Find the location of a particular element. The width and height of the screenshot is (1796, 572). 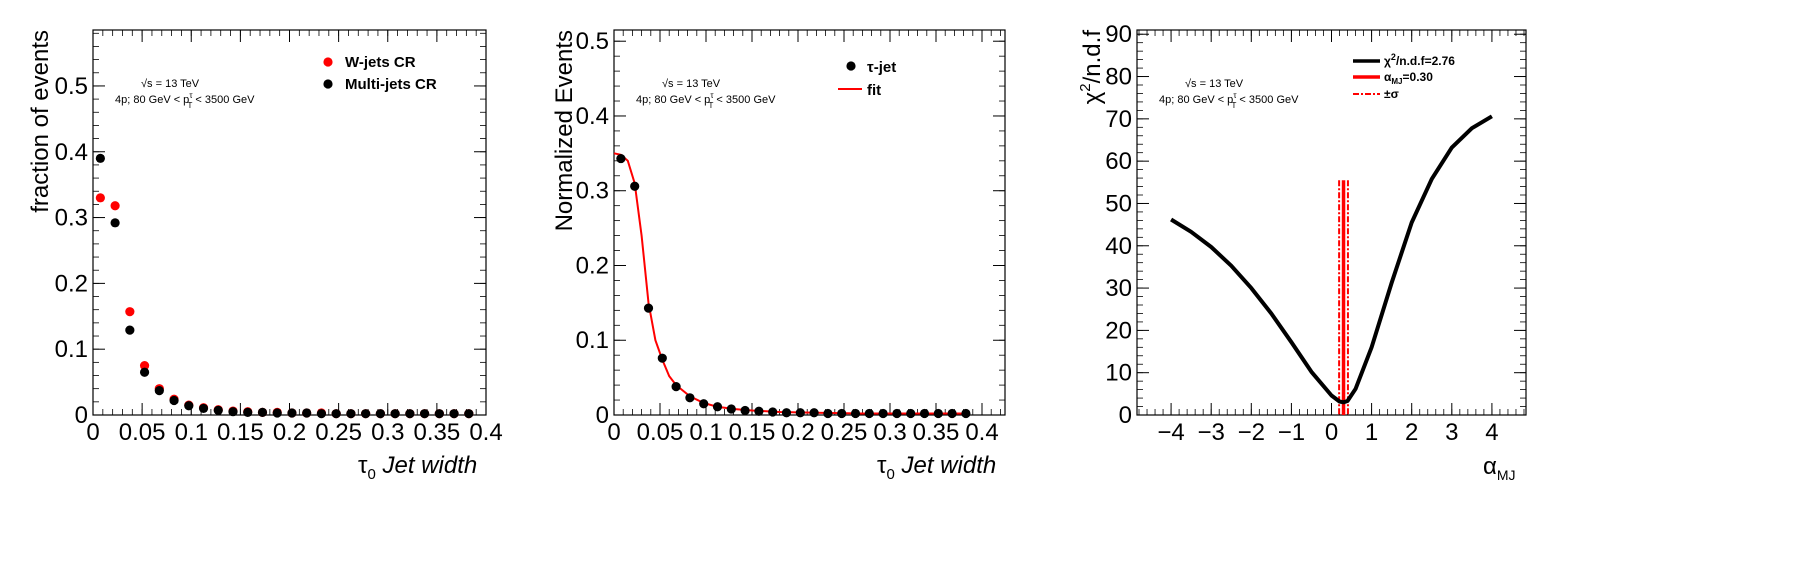

x-tick-label: 0.2 is located at coordinates (289, 432).